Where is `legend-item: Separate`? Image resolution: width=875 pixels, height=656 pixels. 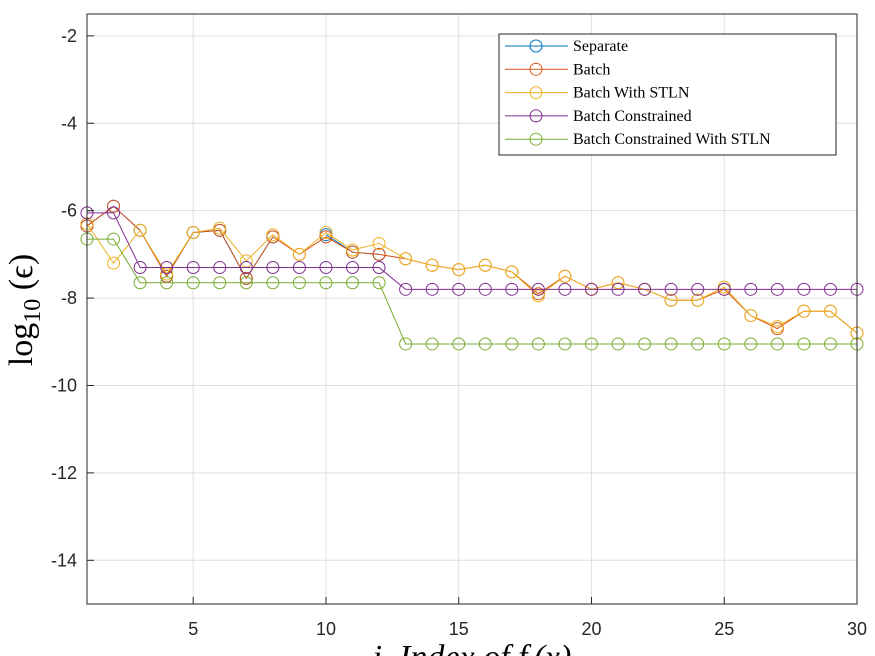 legend-item: Separate is located at coordinates (566, 46).